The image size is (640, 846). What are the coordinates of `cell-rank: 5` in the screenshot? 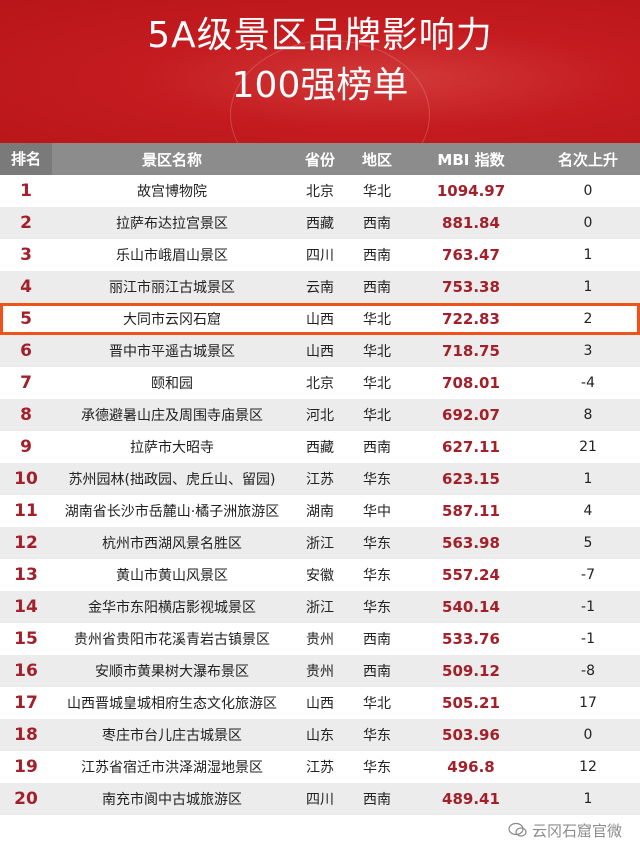 It's located at (26, 319).